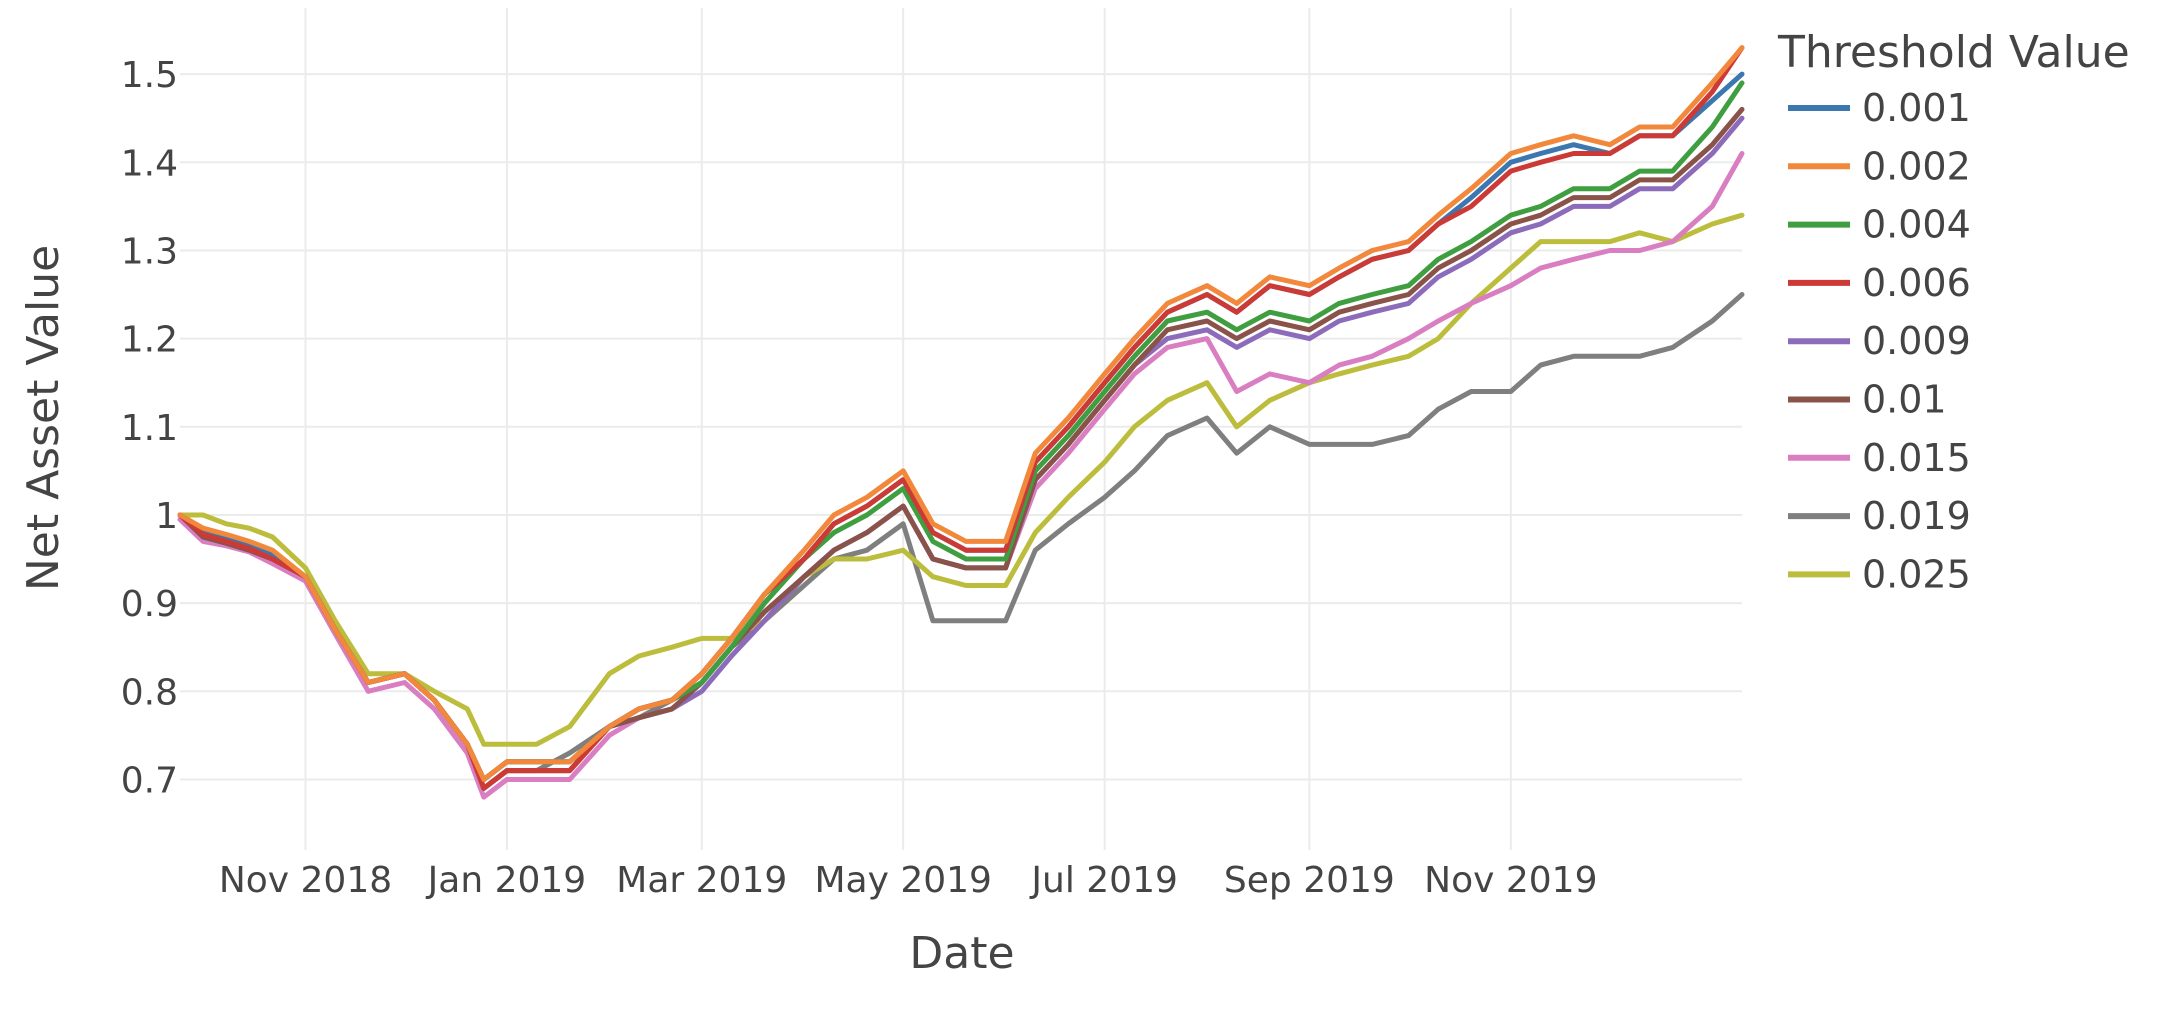 The height and width of the screenshot is (1012, 2158). Describe the element at coordinates (1916, 108) in the screenshot. I see `legend-label: 0.001` at that location.